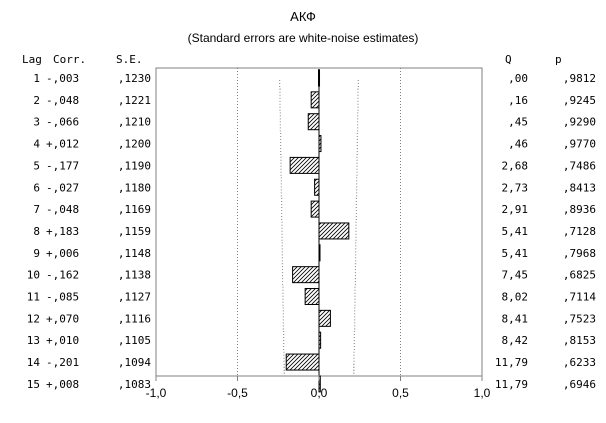  What do you see at coordinates (62, 122) in the screenshot?
I see `corr-value: -,066` at bounding box center [62, 122].